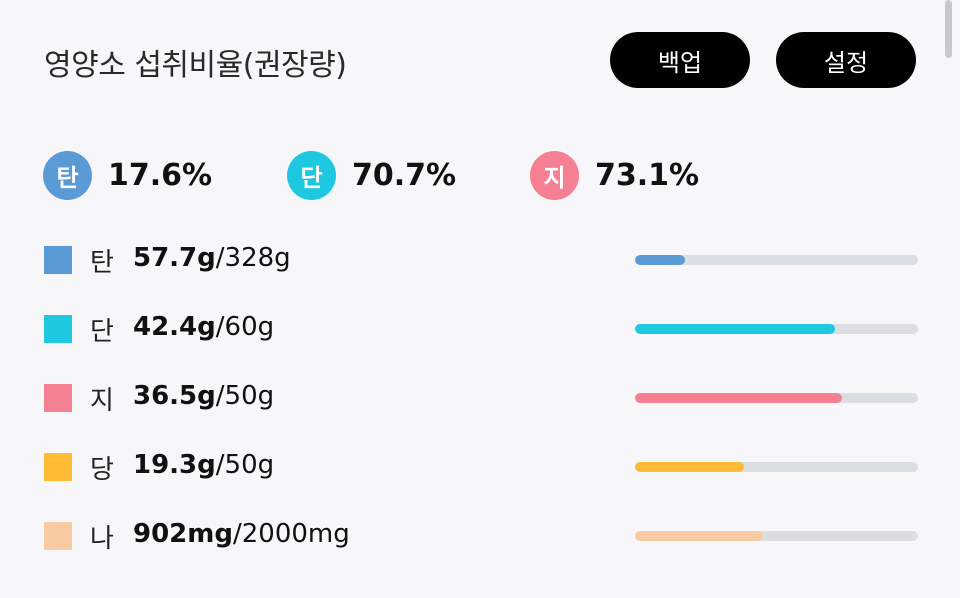 This screenshot has width=960, height=598. Describe the element at coordinates (291, 534) in the screenshot. I see `sodium-total: /2000mg` at that location.